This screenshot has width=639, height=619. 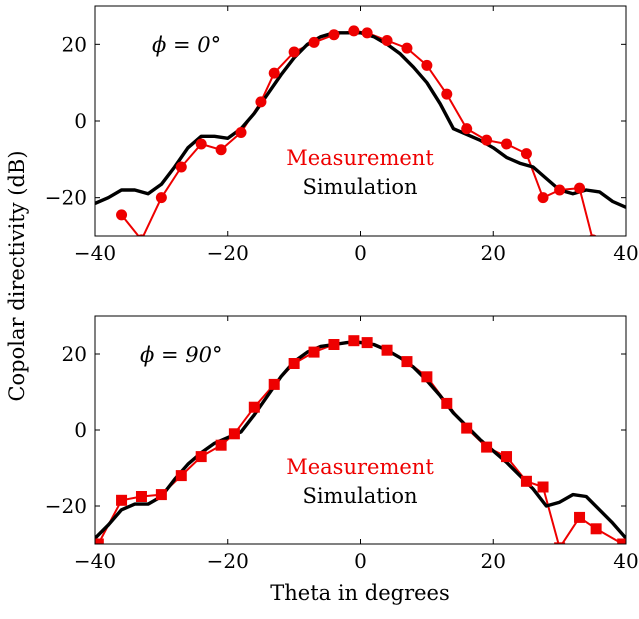 What do you see at coordinates (181, 355) in the screenshot?
I see `phi-annotation: ϕ = 90°` at bounding box center [181, 355].